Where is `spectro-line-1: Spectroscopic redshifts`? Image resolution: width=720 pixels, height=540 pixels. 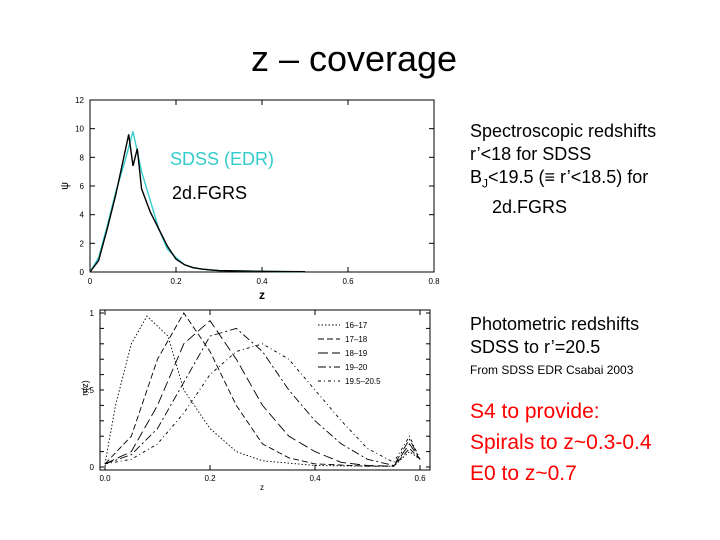
spectro-line-1: Spectroscopic redshifts is located at coordinates (563, 131).